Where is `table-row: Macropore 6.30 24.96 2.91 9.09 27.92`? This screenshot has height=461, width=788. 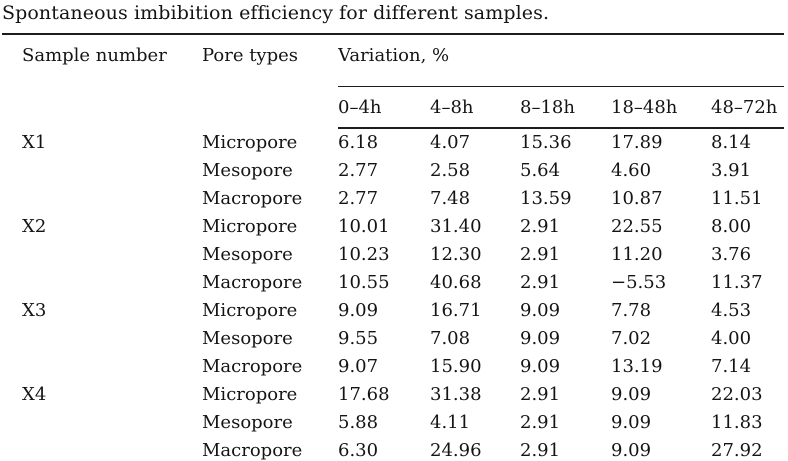
table-row: Macropore 6.30 24.96 2.91 9.09 27.92 is located at coordinates (393, 449).